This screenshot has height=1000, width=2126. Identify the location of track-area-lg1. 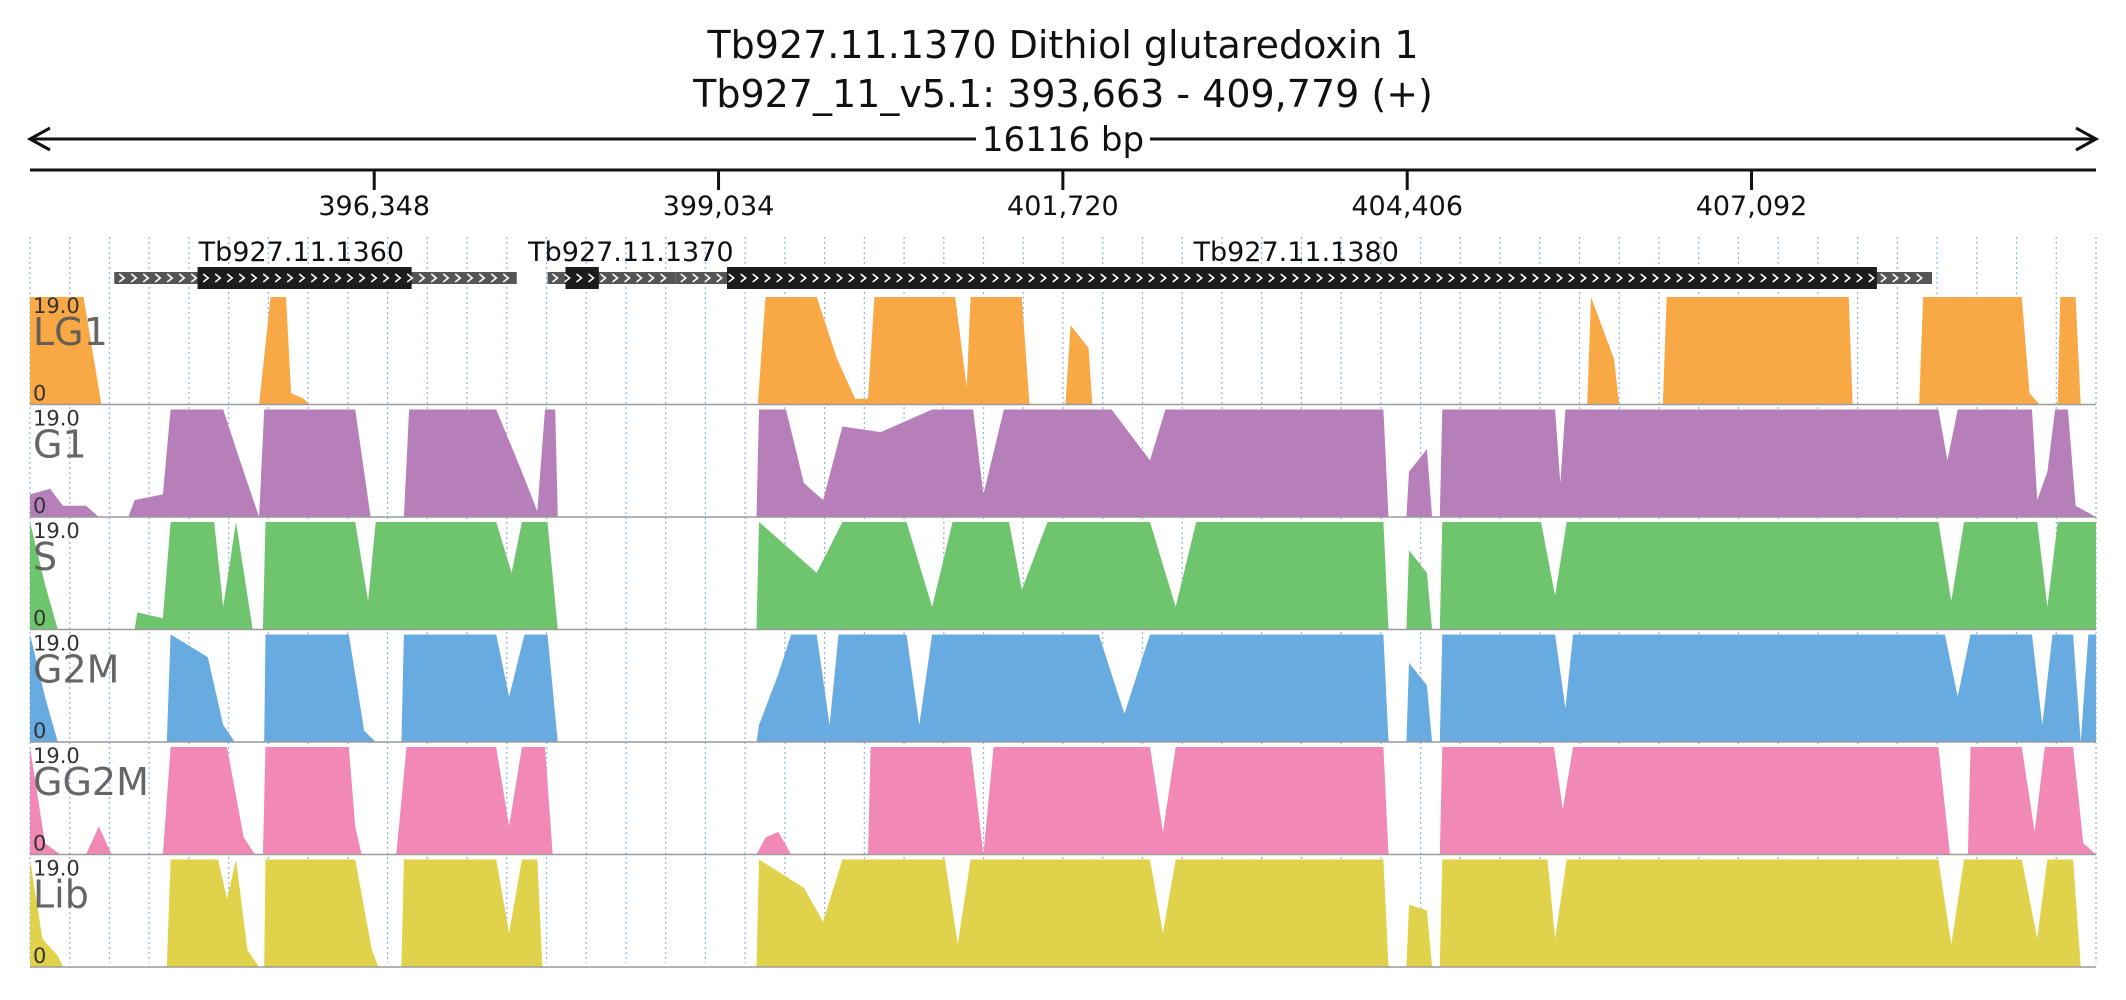
(1063, 351).